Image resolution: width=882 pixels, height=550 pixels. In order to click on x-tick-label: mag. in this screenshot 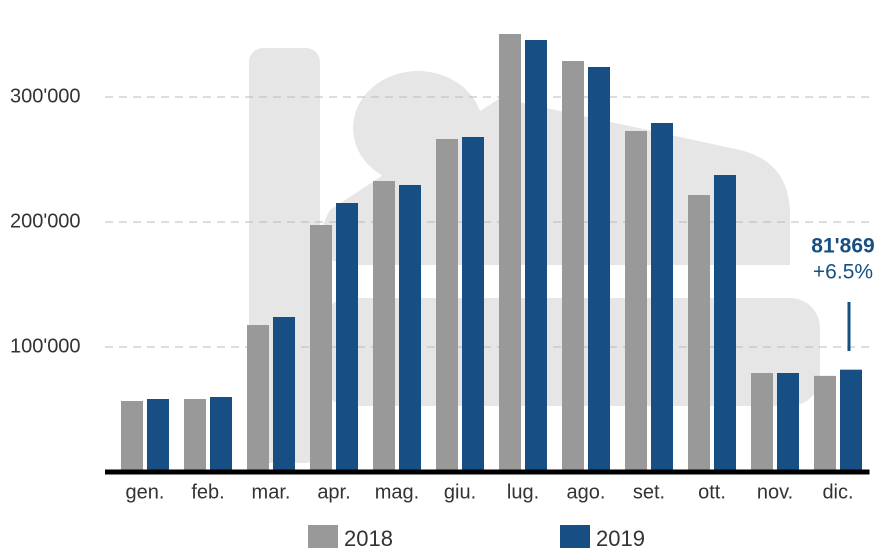, I will do `click(397, 492)`.